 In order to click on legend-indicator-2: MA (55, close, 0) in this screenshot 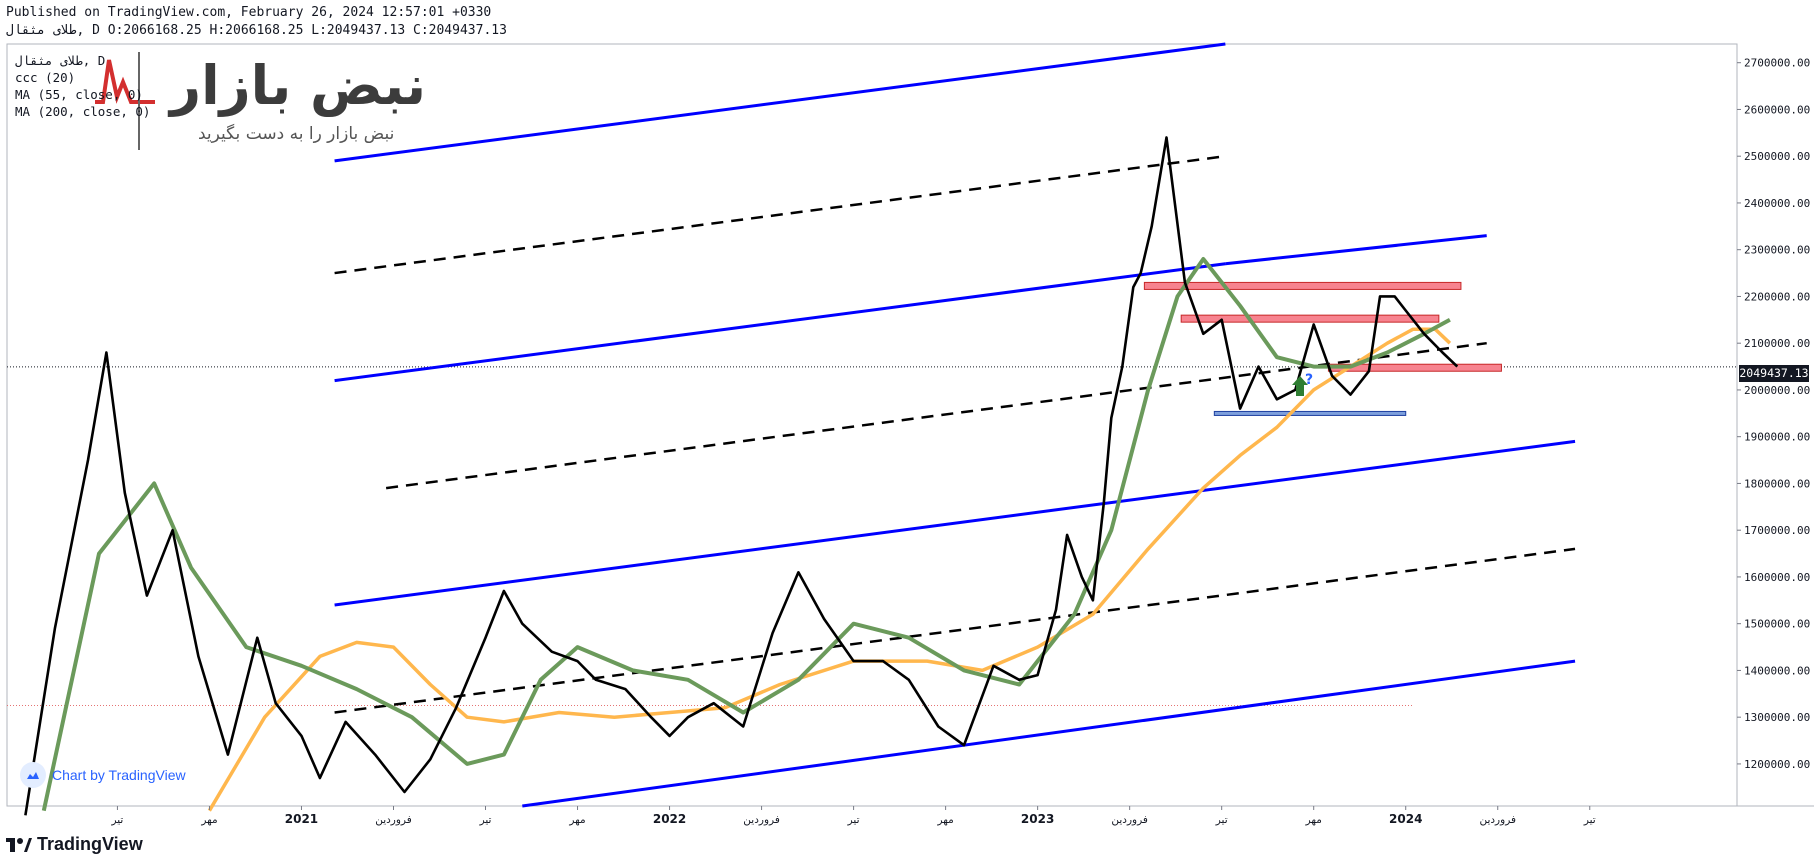, I will do `click(79, 94)`.